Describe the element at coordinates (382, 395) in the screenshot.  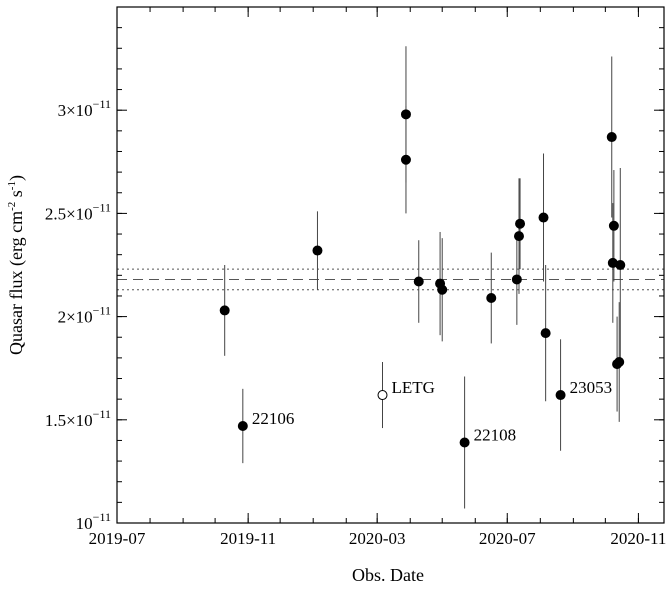
I see `data-point-open` at that location.